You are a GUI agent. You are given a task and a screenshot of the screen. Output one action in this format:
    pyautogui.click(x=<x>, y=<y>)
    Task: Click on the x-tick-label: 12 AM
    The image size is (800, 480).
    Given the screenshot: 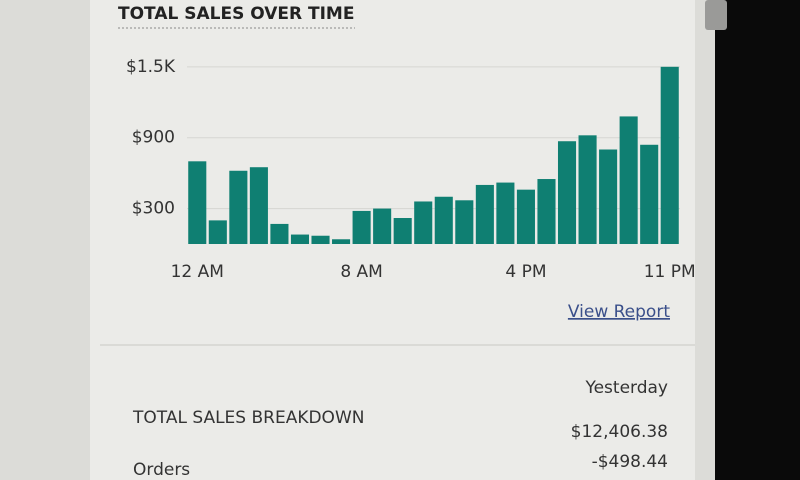 What is the action you would take?
    pyautogui.click(x=197, y=272)
    